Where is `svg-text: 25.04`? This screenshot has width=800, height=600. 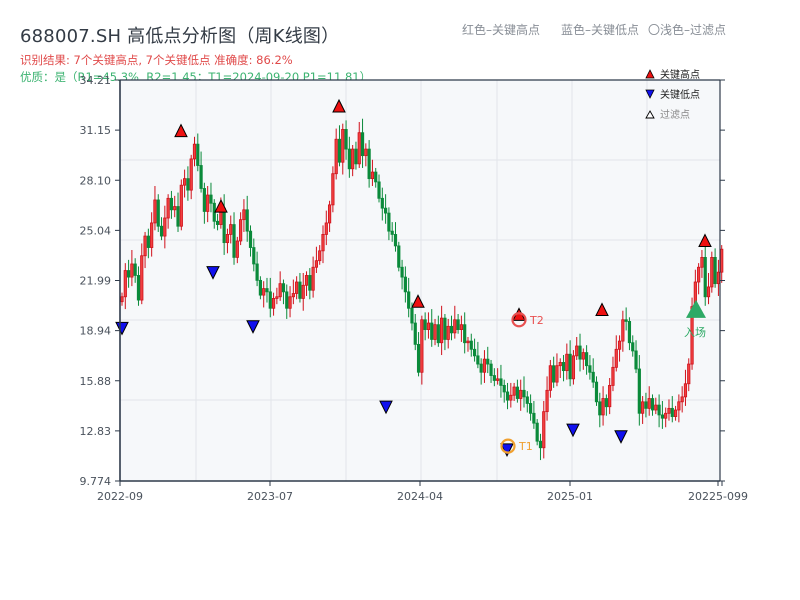 svg-text: 25.04 is located at coordinates (96, 230).